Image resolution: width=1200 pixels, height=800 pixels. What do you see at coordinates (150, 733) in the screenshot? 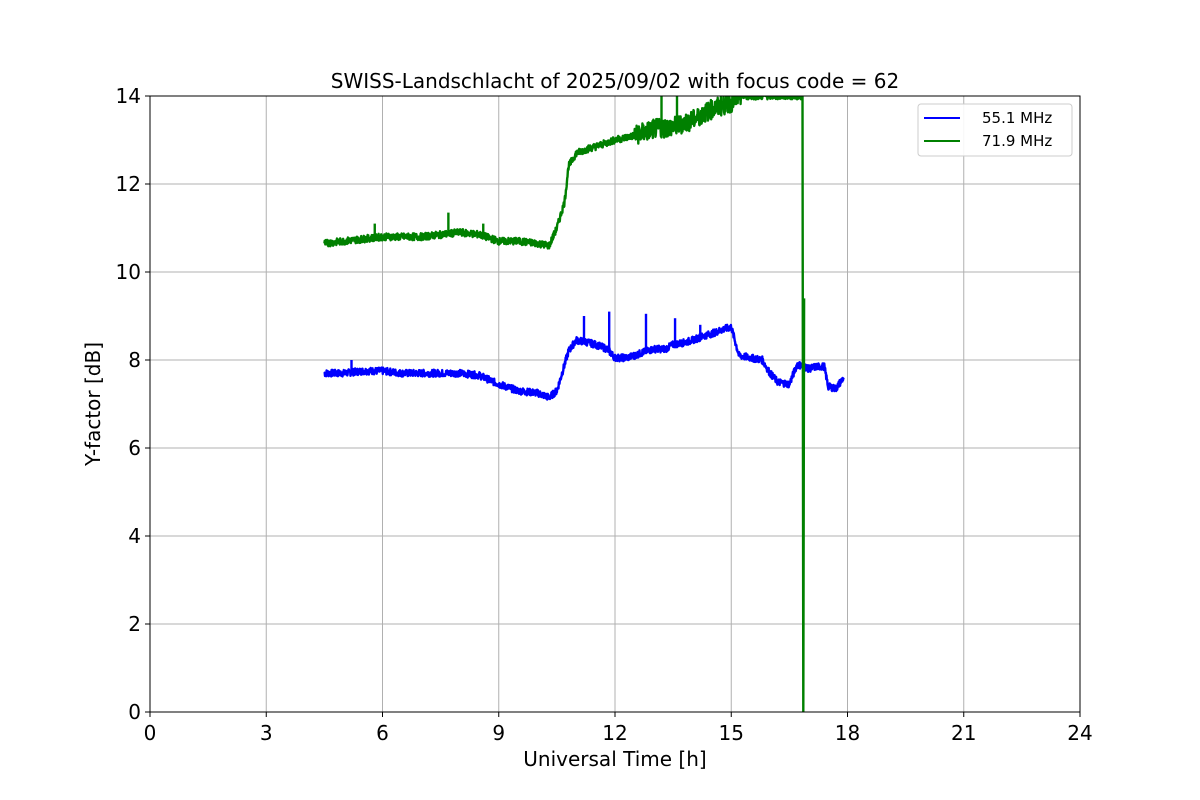
I see `x-tick-label: 0` at bounding box center [150, 733].